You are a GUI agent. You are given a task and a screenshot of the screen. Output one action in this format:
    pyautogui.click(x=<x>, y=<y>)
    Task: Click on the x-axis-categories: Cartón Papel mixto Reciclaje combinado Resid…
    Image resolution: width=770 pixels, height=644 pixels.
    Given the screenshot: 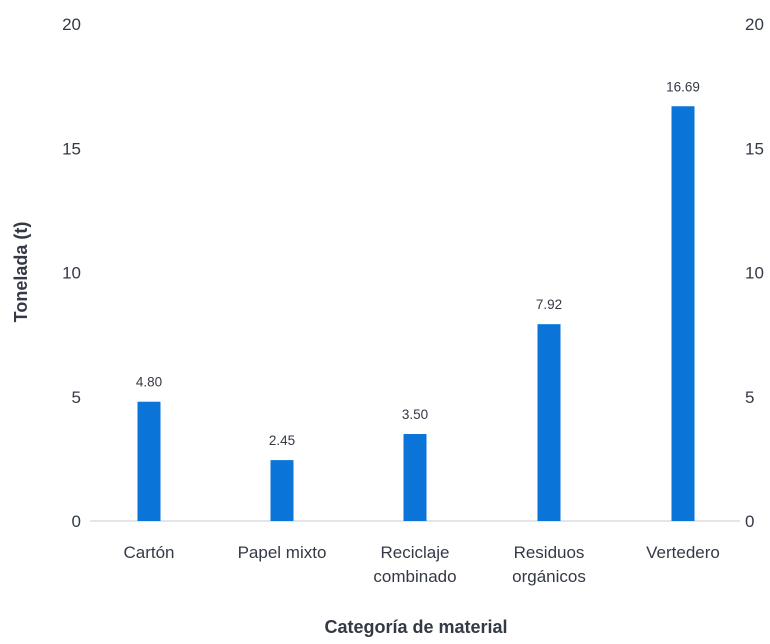 What is the action you would take?
    pyautogui.click(x=421, y=564)
    